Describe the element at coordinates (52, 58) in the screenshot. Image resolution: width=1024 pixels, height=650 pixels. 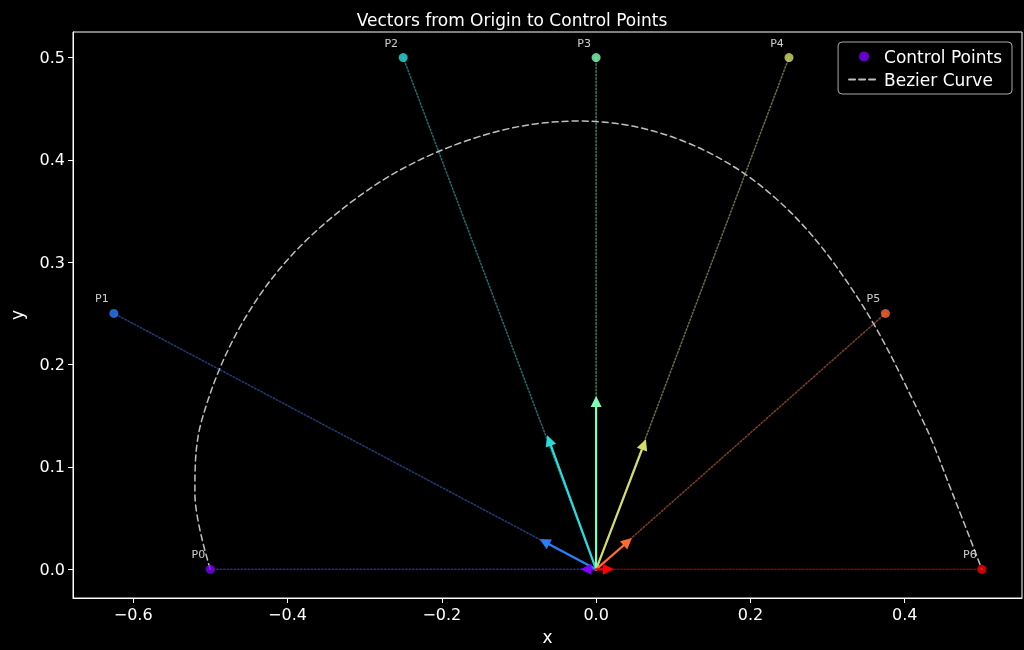
I see `y-tick-label: 0.5` at that location.